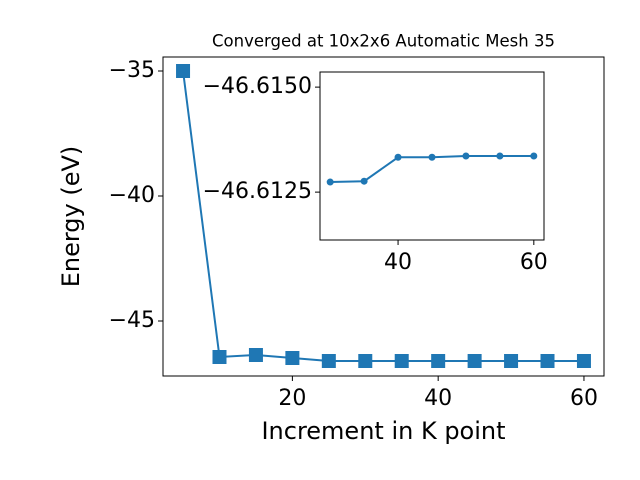  What do you see at coordinates (132, 70) in the screenshot?
I see `y-tick-label: −35` at bounding box center [132, 70].